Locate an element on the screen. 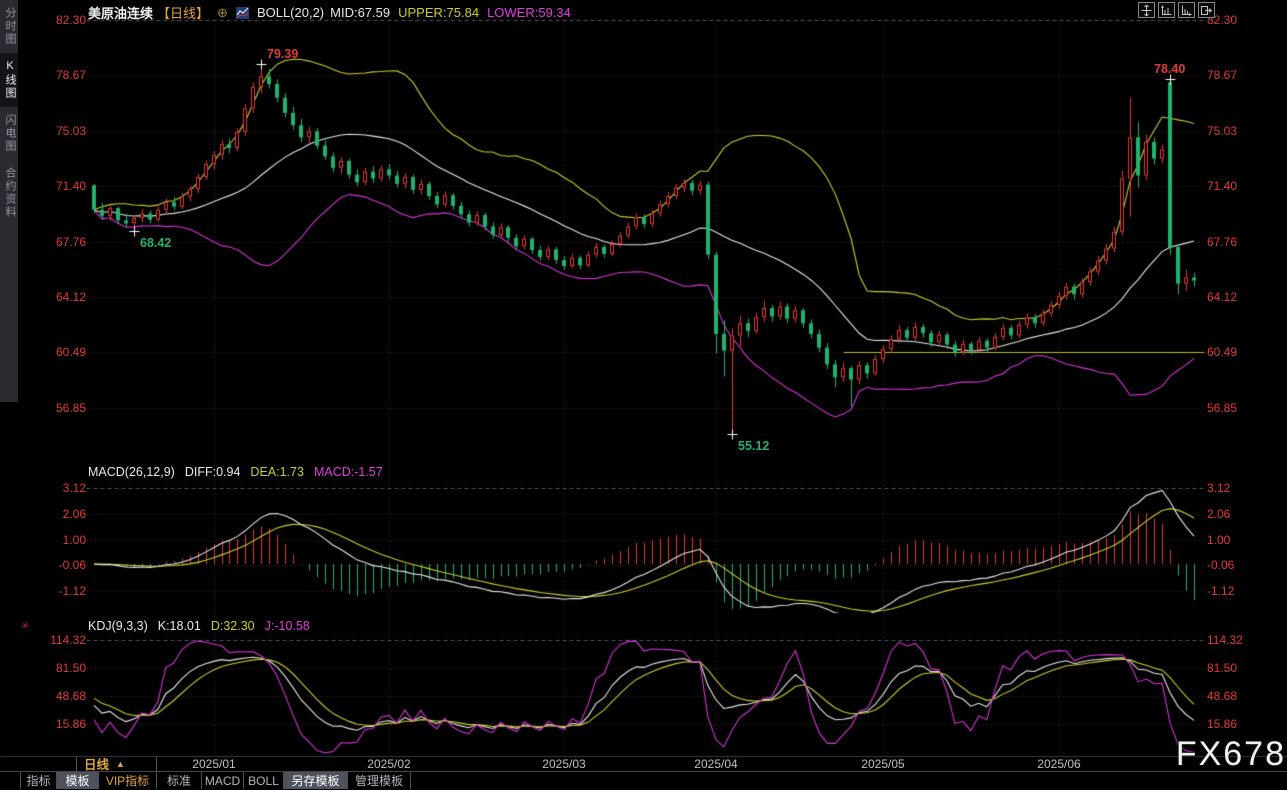 The width and height of the screenshot is (1287, 790). kdj-d-value: D:32.30 is located at coordinates (232, 626).